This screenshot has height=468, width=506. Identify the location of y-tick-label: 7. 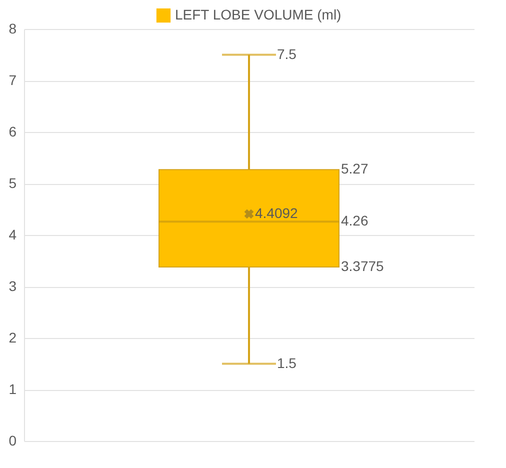
(12, 80).